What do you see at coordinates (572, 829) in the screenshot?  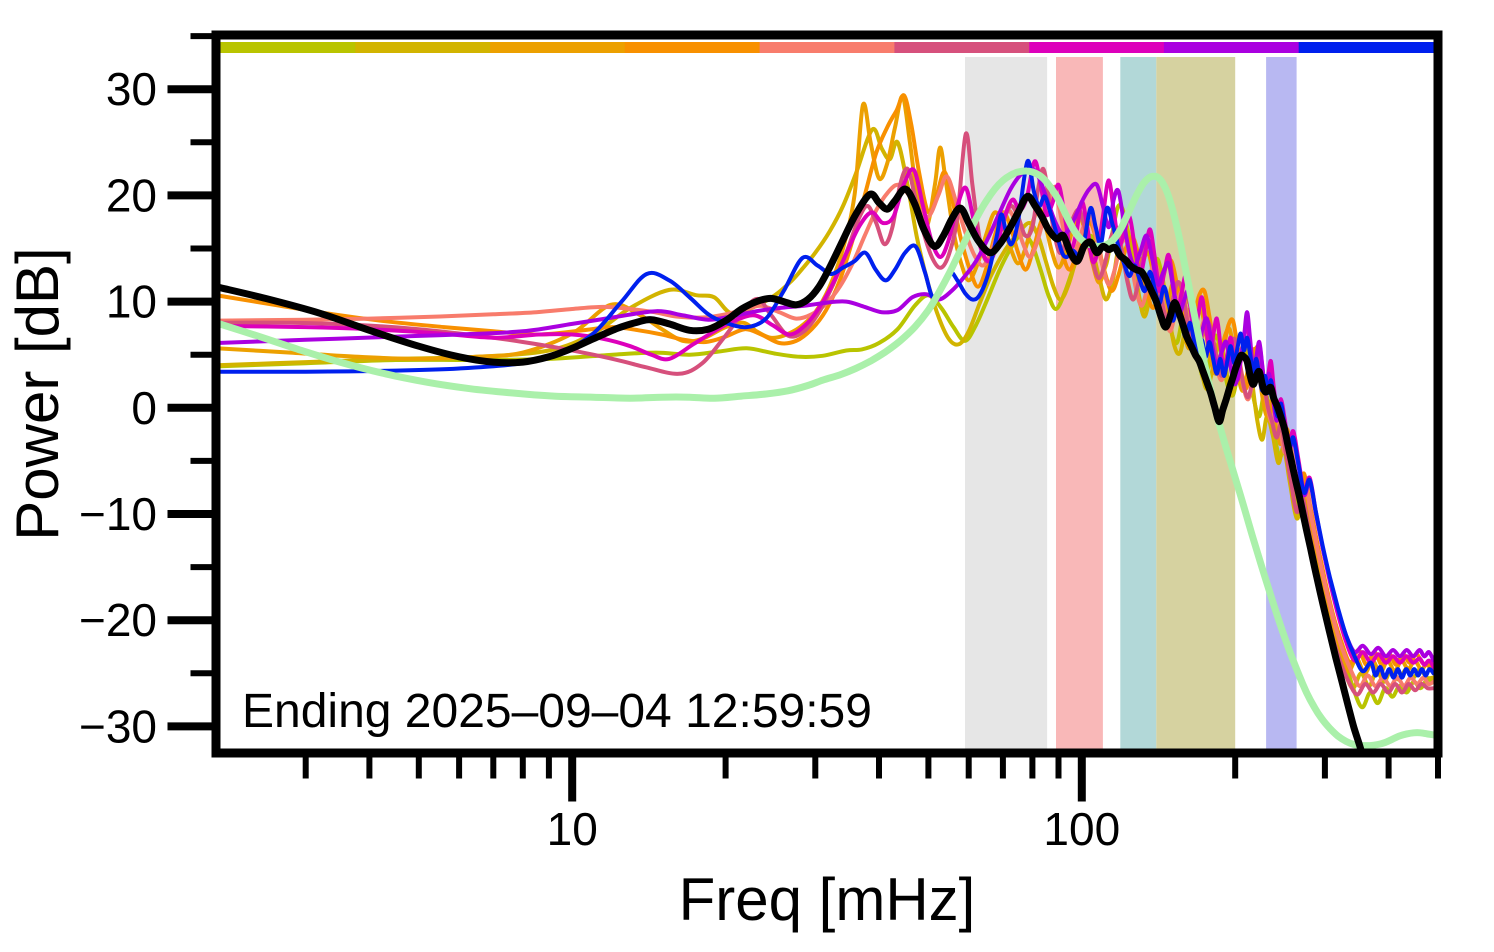 I see `x-tick-label: 10` at bounding box center [572, 829].